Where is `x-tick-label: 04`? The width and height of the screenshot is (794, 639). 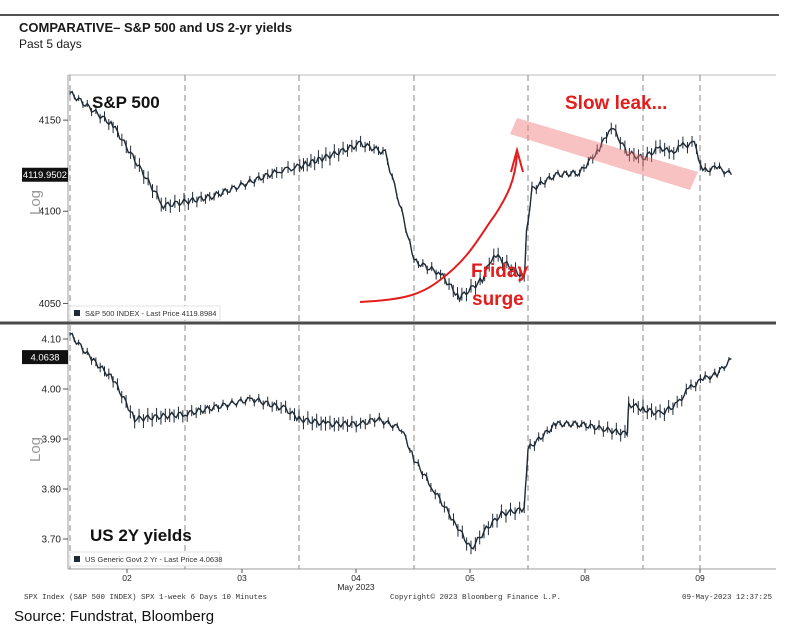 x-tick-label: 04 is located at coordinates (356, 578).